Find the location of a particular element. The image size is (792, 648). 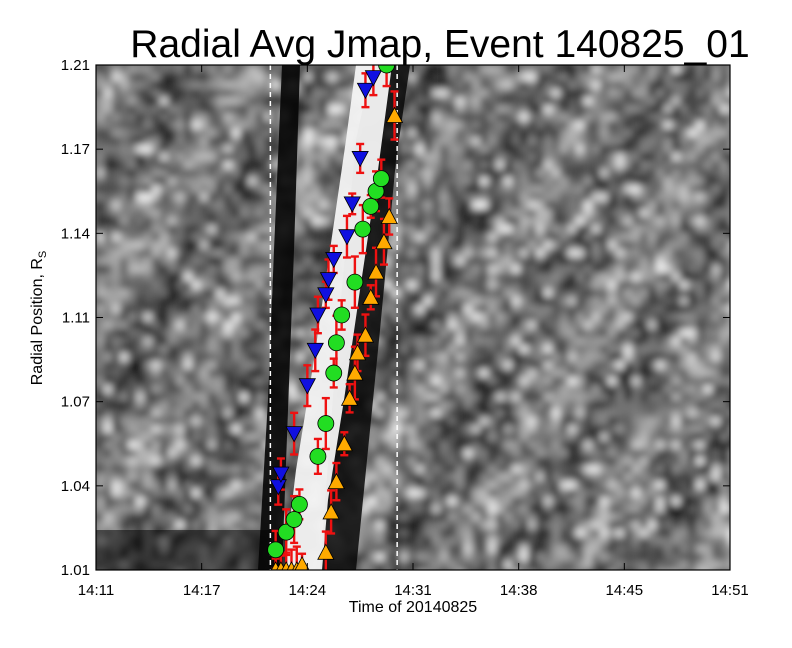

y-tick-label: 1.21 is located at coordinates (75, 65).